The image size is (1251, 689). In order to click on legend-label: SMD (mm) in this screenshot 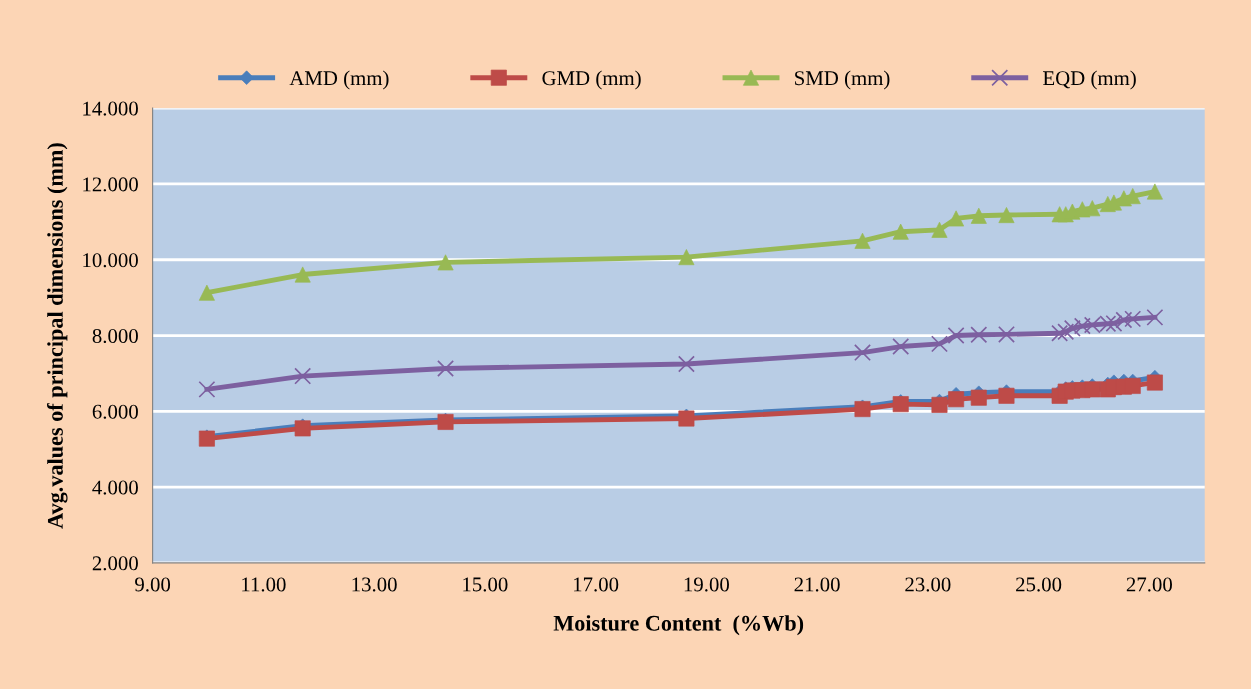, I will do `click(842, 80)`.